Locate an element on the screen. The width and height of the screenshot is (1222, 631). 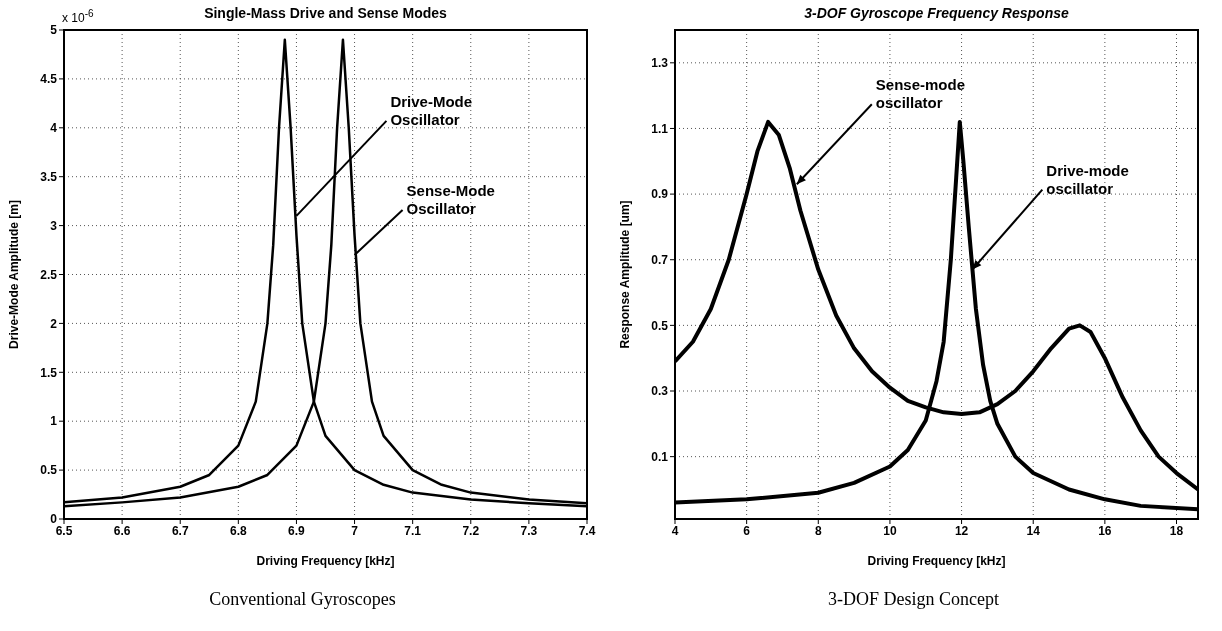
y-tick-label: 1.5 is located at coordinates (49, 372).